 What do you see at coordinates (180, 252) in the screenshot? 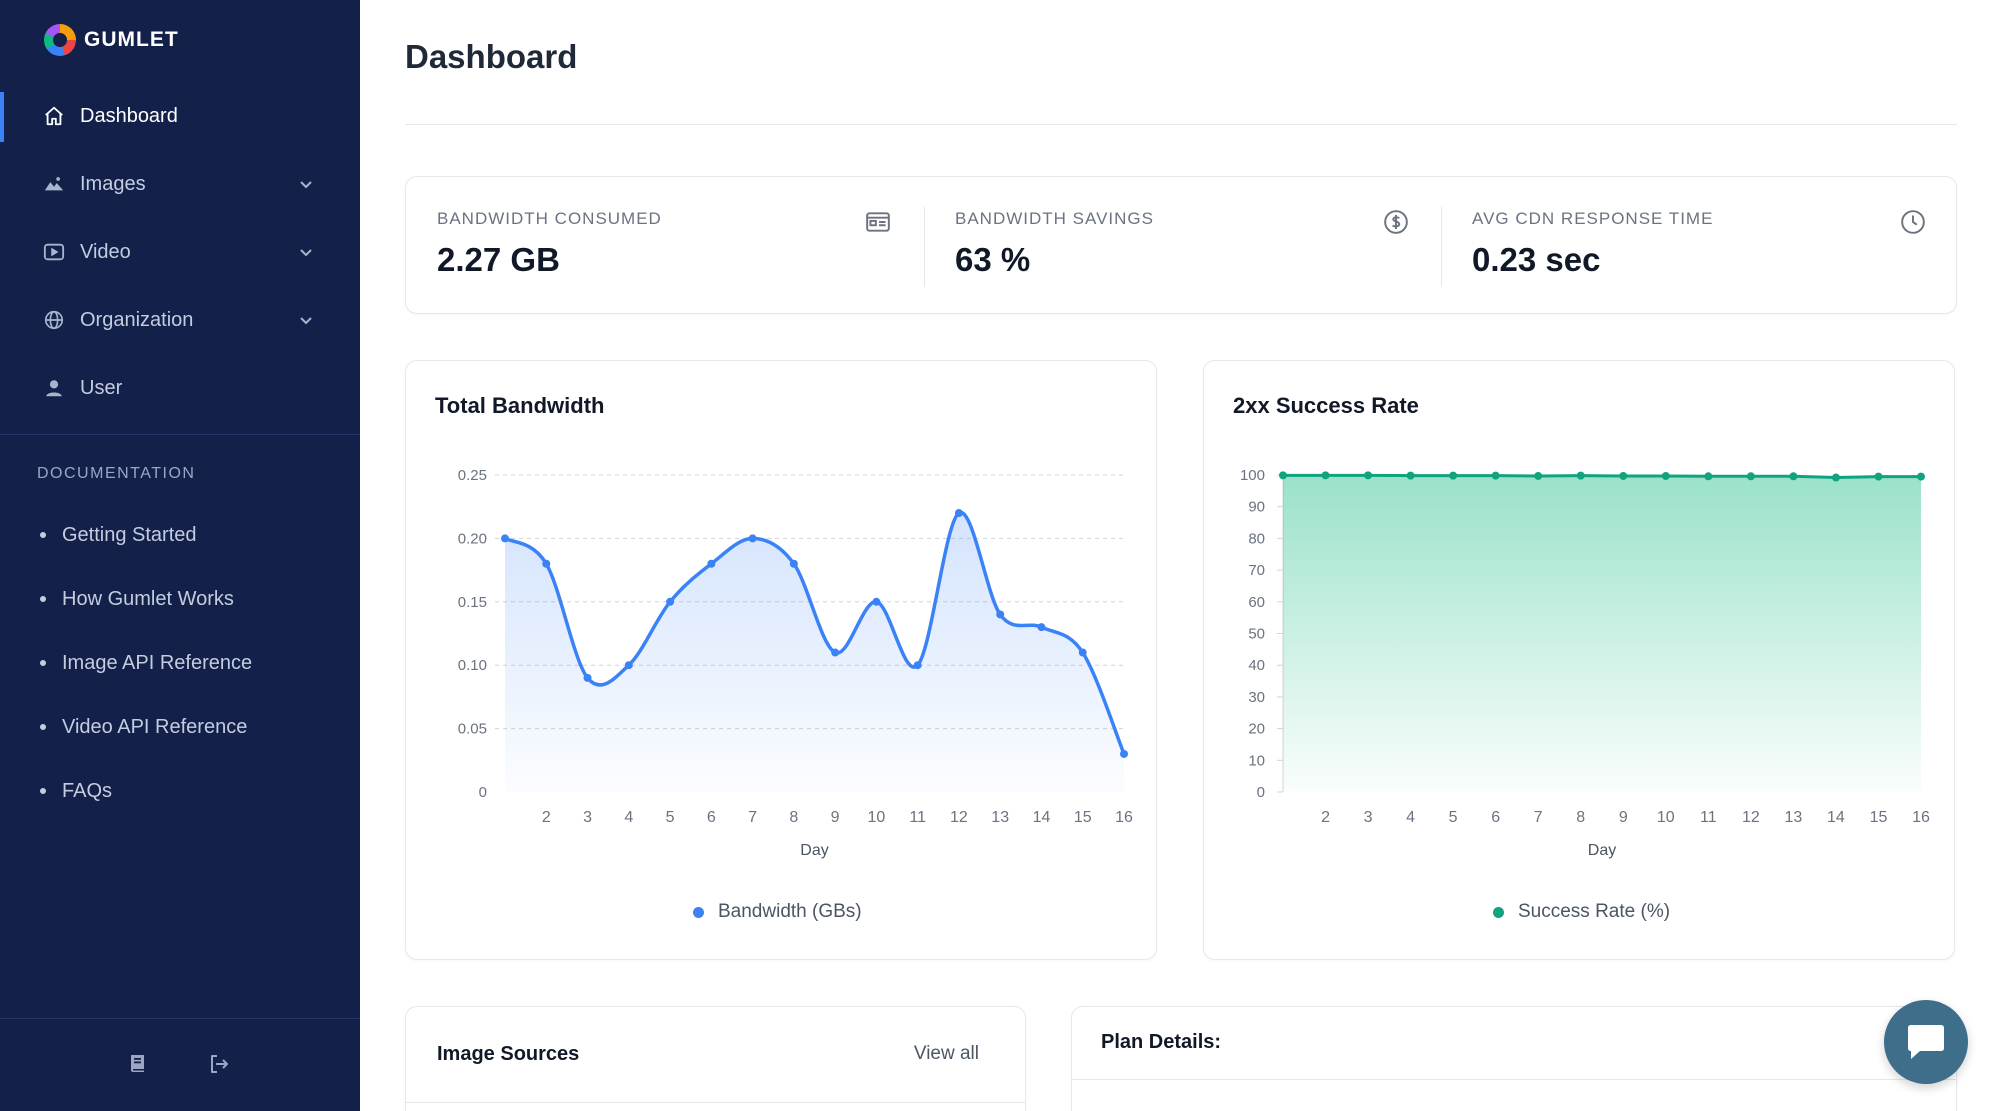
I see `sidebar-item-video: Video` at bounding box center [180, 252].